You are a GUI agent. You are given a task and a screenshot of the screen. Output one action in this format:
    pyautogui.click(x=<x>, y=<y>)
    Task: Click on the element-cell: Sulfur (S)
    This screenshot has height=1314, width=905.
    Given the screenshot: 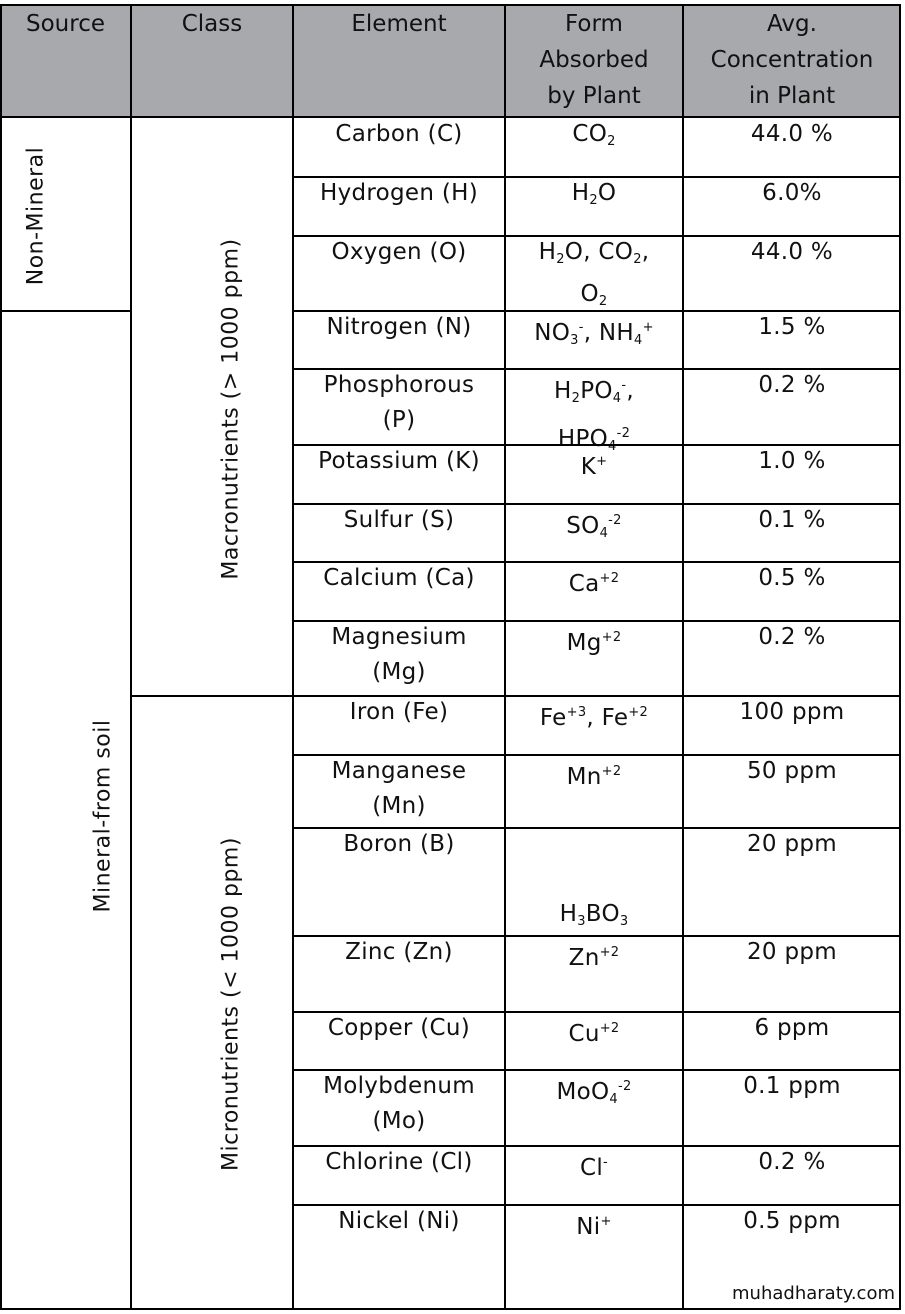 What is the action you would take?
    pyautogui.click(x=399, y=532)
    